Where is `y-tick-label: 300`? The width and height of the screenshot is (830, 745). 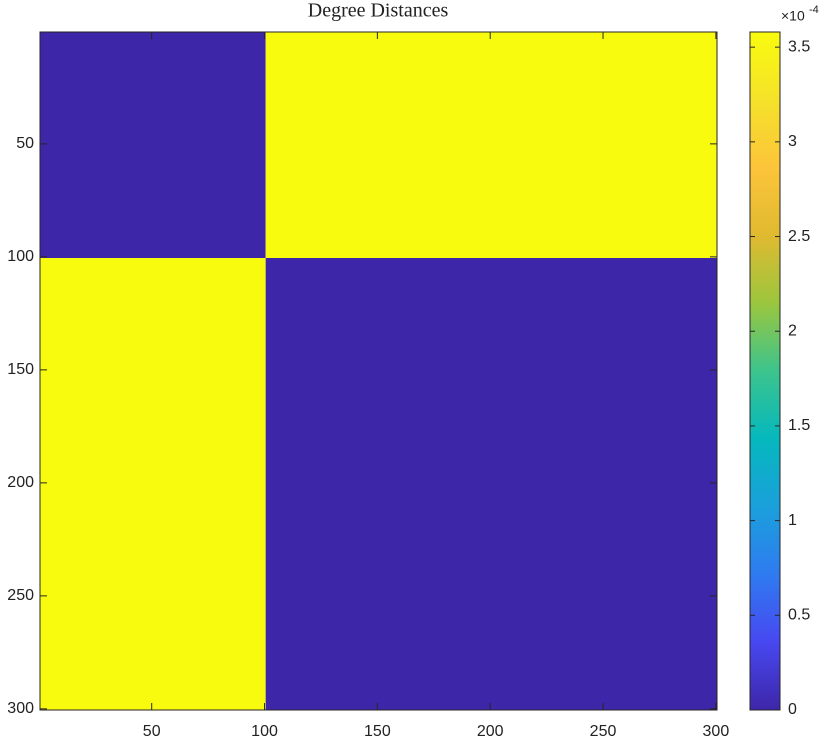 y-tick-label: 300 is located at coordinates (20, 708).